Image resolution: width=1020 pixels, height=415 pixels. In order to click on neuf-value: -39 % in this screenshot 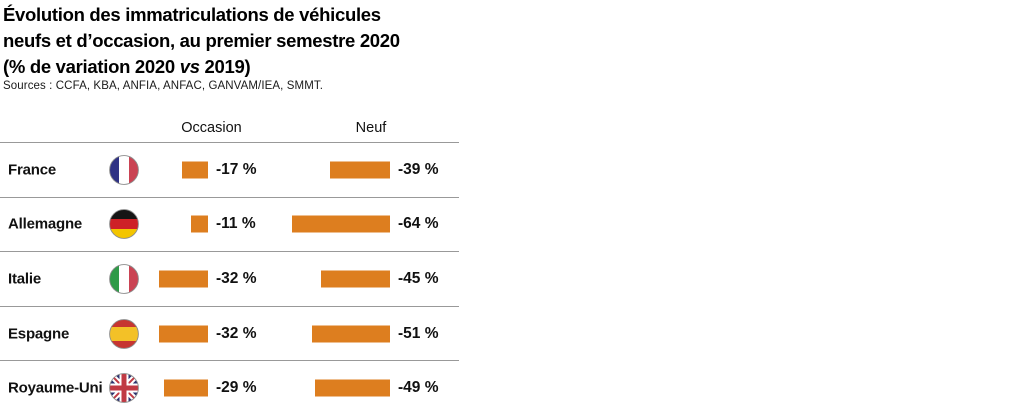, I will do `click(418, 169)`.